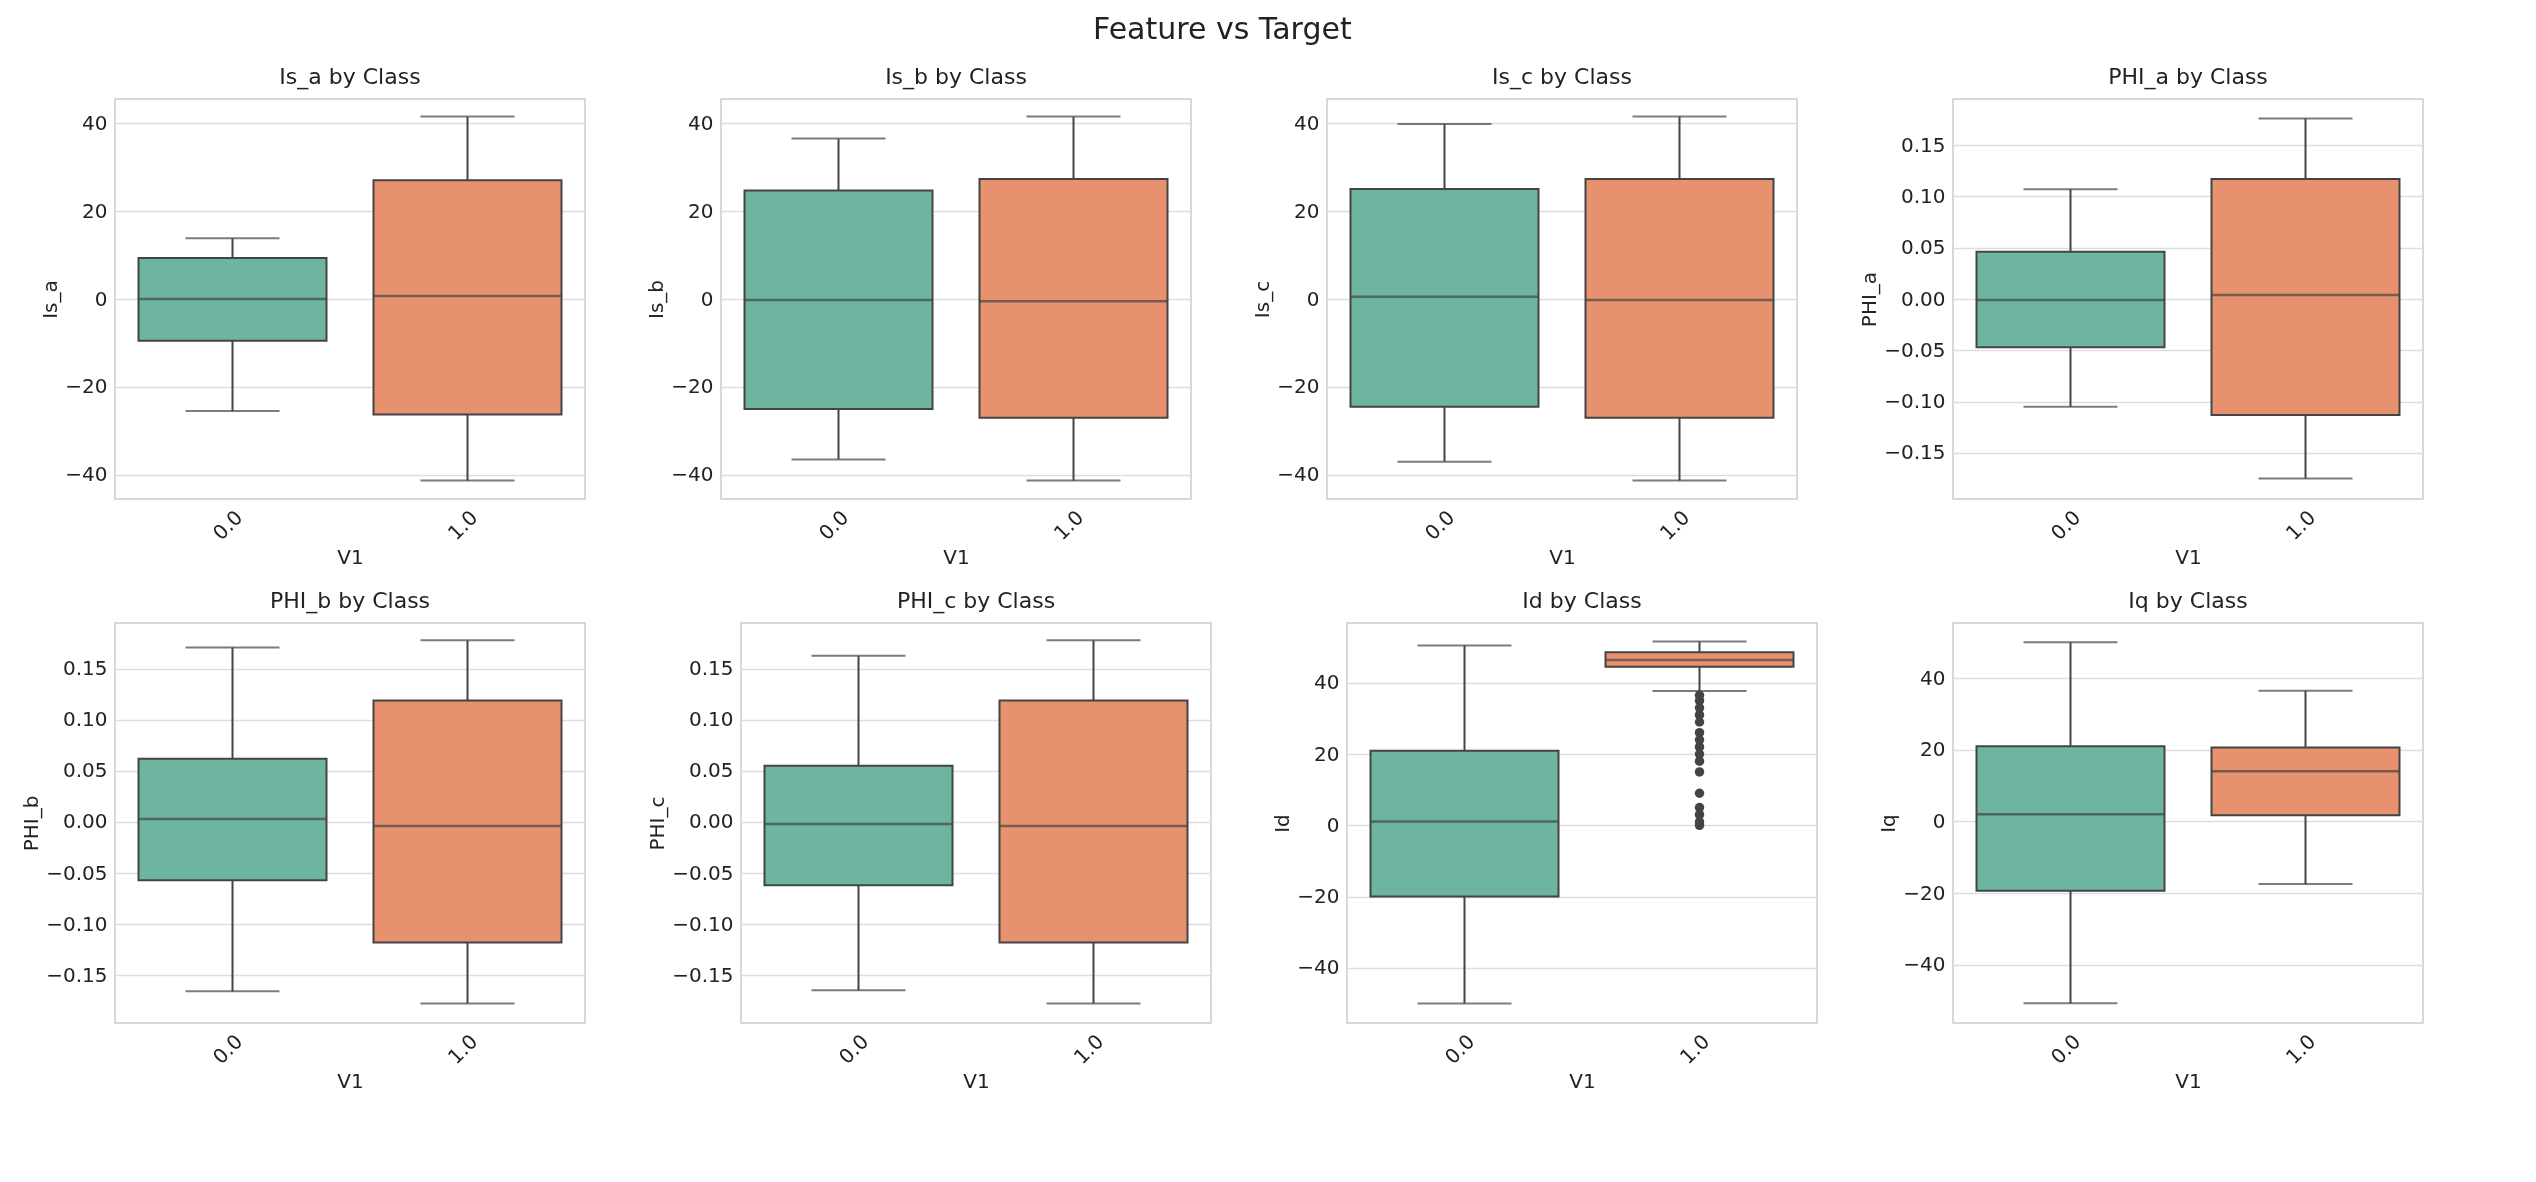 The height and width of the screenshot is (1182, 2536). I want to click on chart-title: PHI_a by Class, so click(2188, 77).